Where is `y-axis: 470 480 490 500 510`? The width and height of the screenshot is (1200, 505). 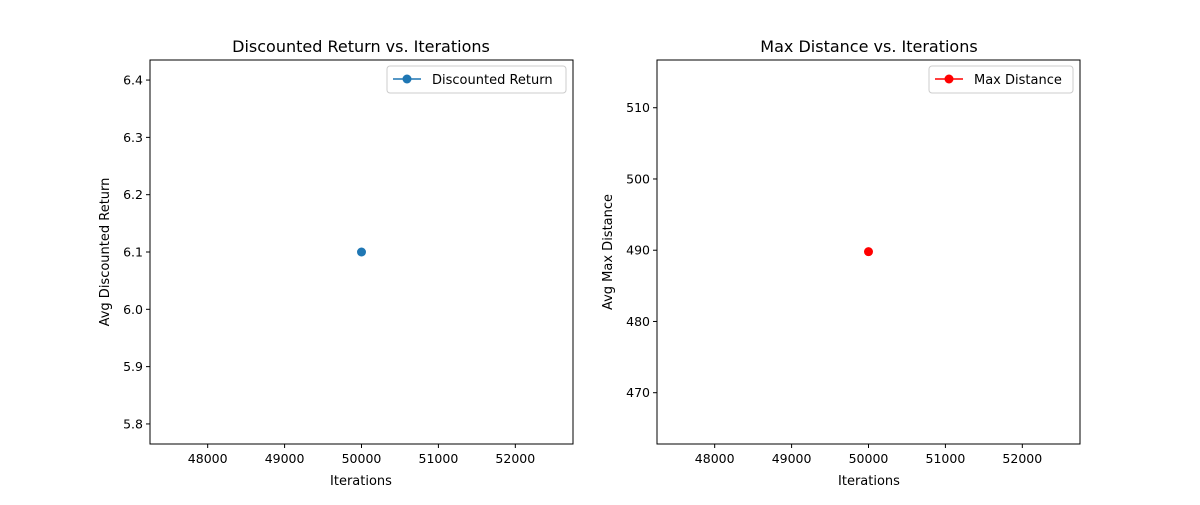
y-axis: 470 480 490 500 510 is located at coordinates (641, 250).